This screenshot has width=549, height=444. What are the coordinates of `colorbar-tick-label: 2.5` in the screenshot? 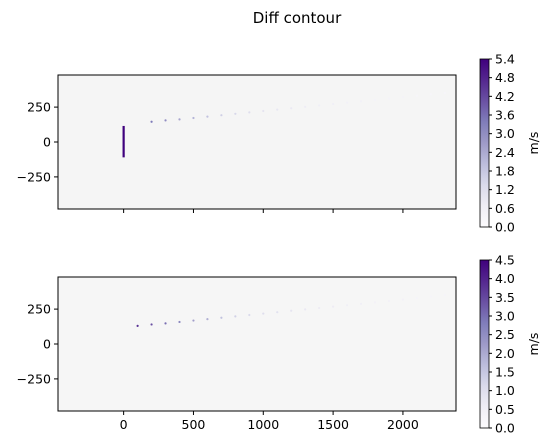 It's located at (505, 334).